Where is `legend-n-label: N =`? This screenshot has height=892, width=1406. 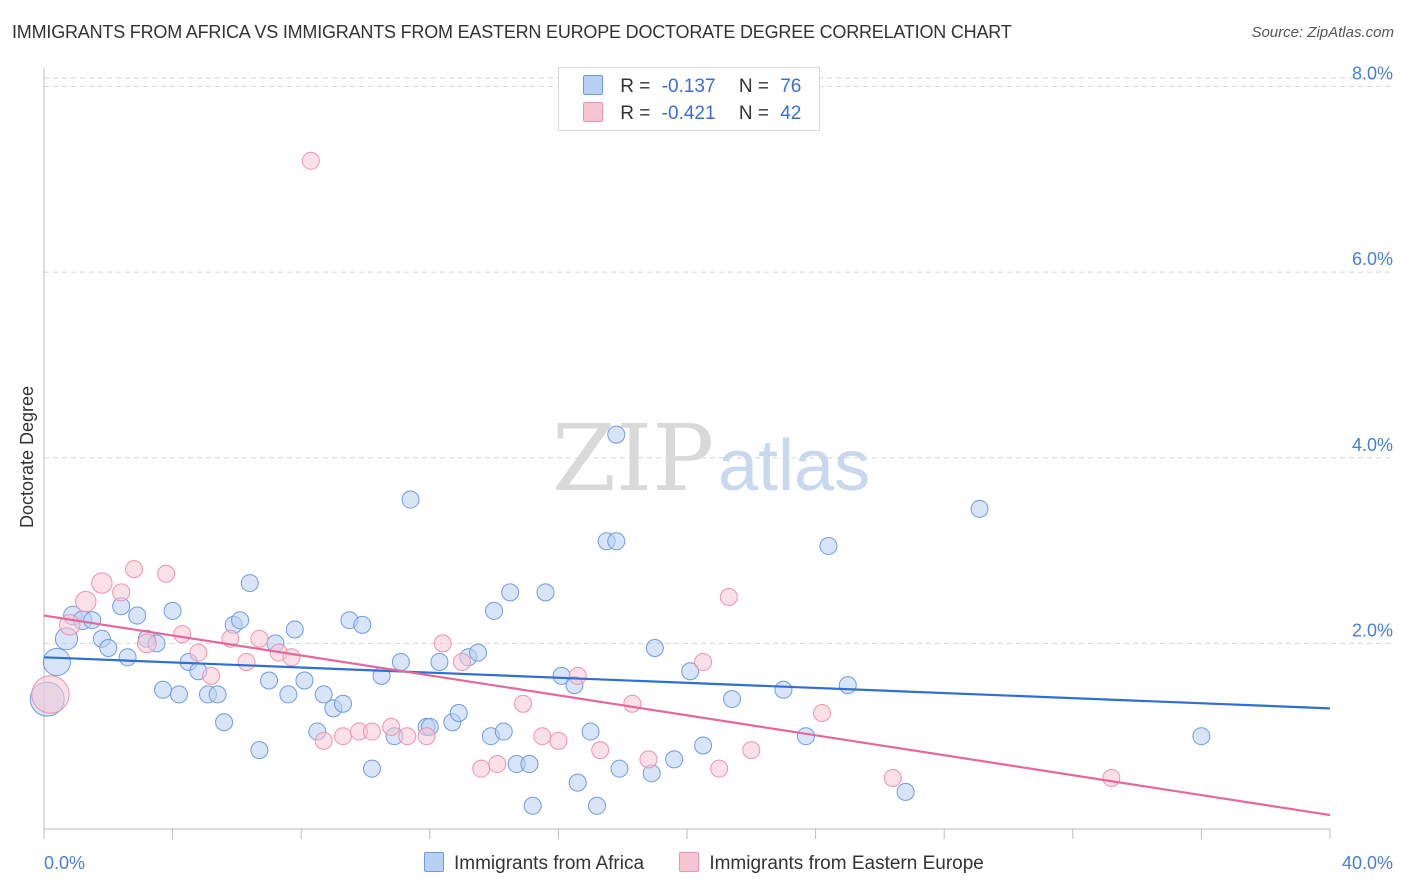
legend-n-label: N = is located at coordinates (753, 113).